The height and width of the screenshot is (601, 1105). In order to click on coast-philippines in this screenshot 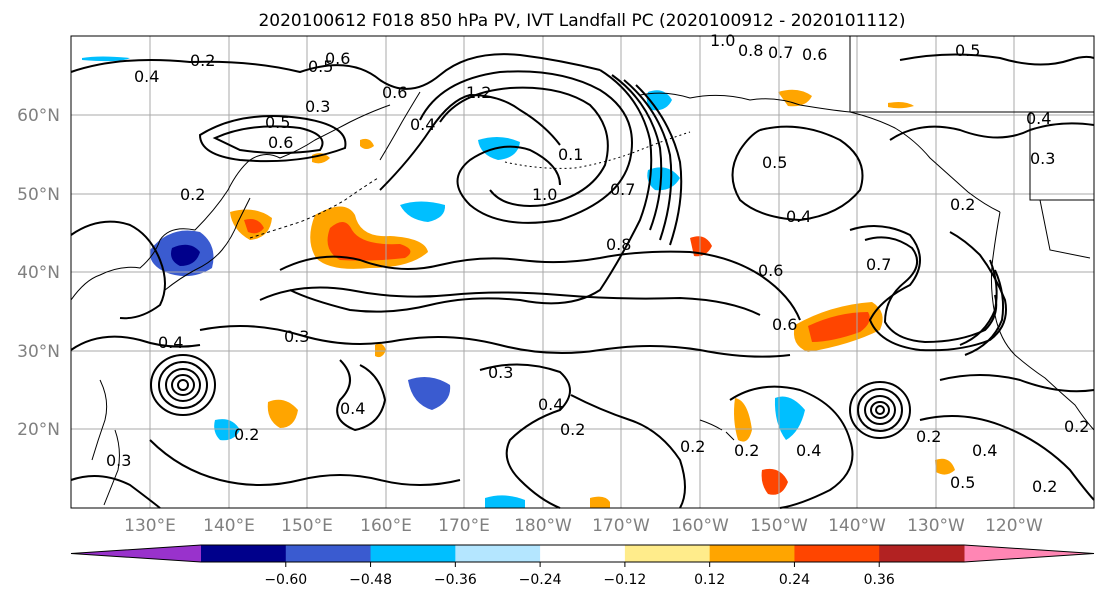, I will do `click(105, 442)`.